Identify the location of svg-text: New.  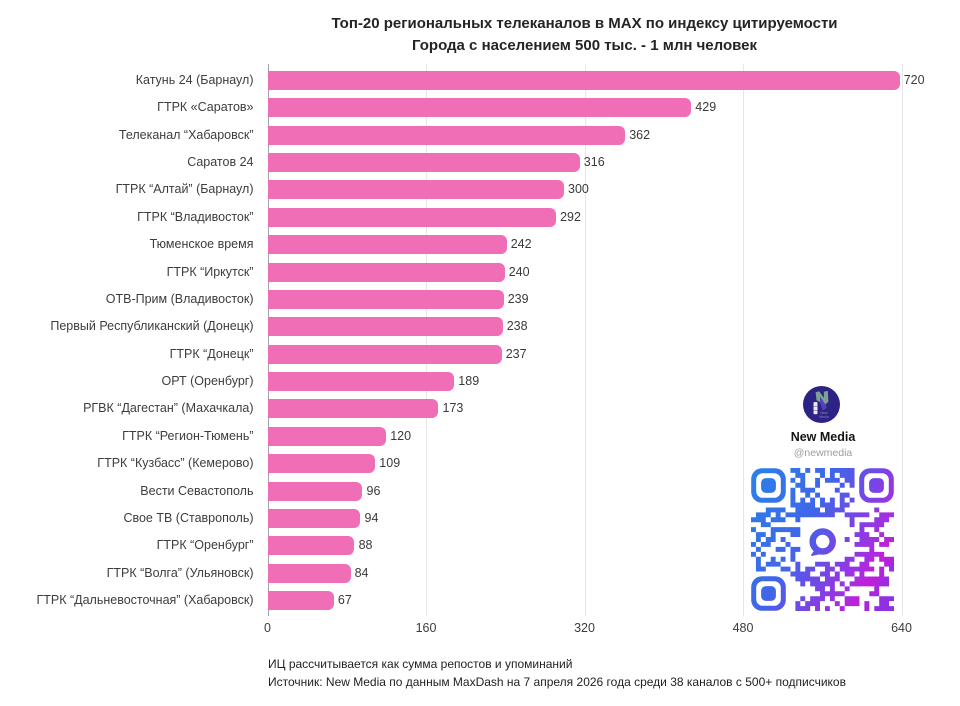
(824, 412).